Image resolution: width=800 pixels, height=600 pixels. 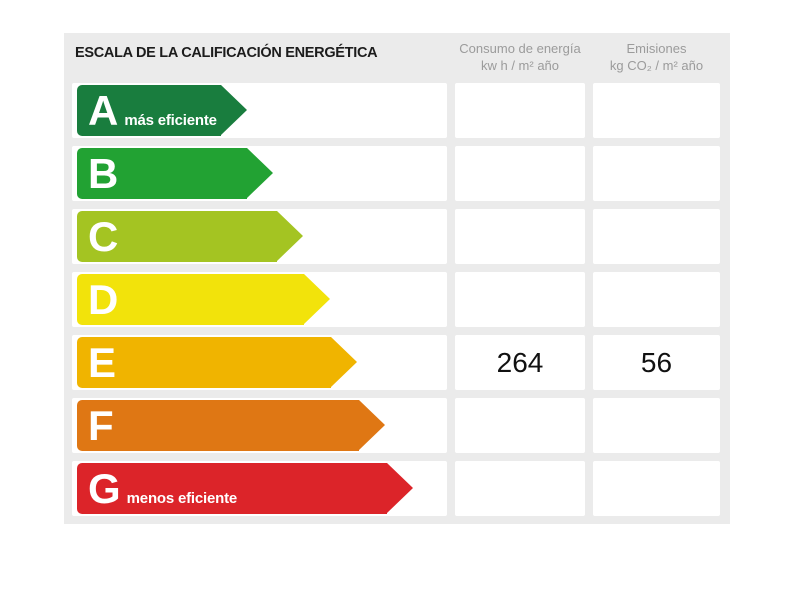 I want to click on grade-letter: C, so click(x=103, y=236).